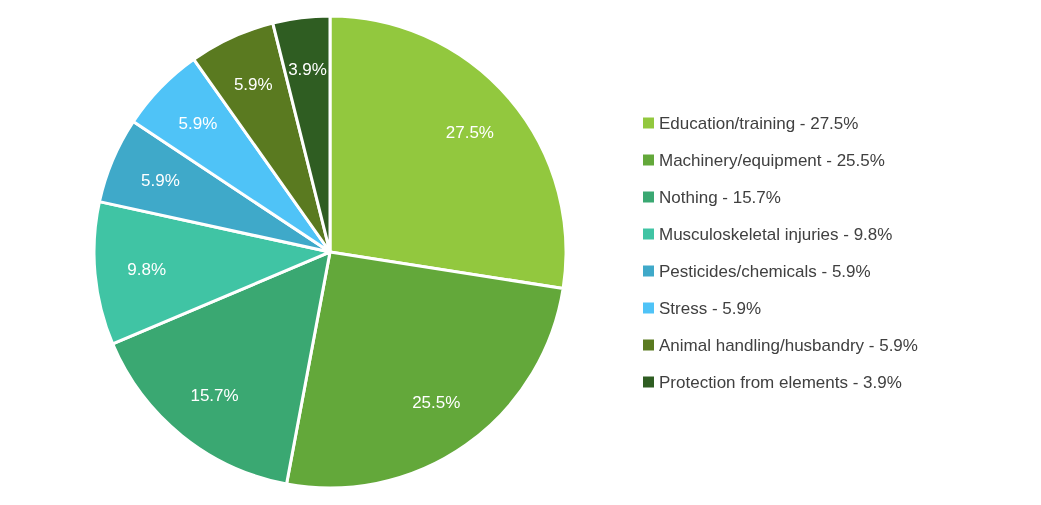 The width and height of the screenshot is (1041, 505). I want to click on data-label: 27.5%, so click(469, 132).